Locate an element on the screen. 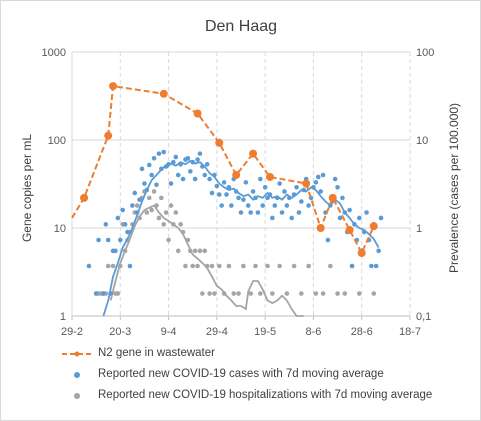  legend-swatch-cases is located at coordinates (77, 375).